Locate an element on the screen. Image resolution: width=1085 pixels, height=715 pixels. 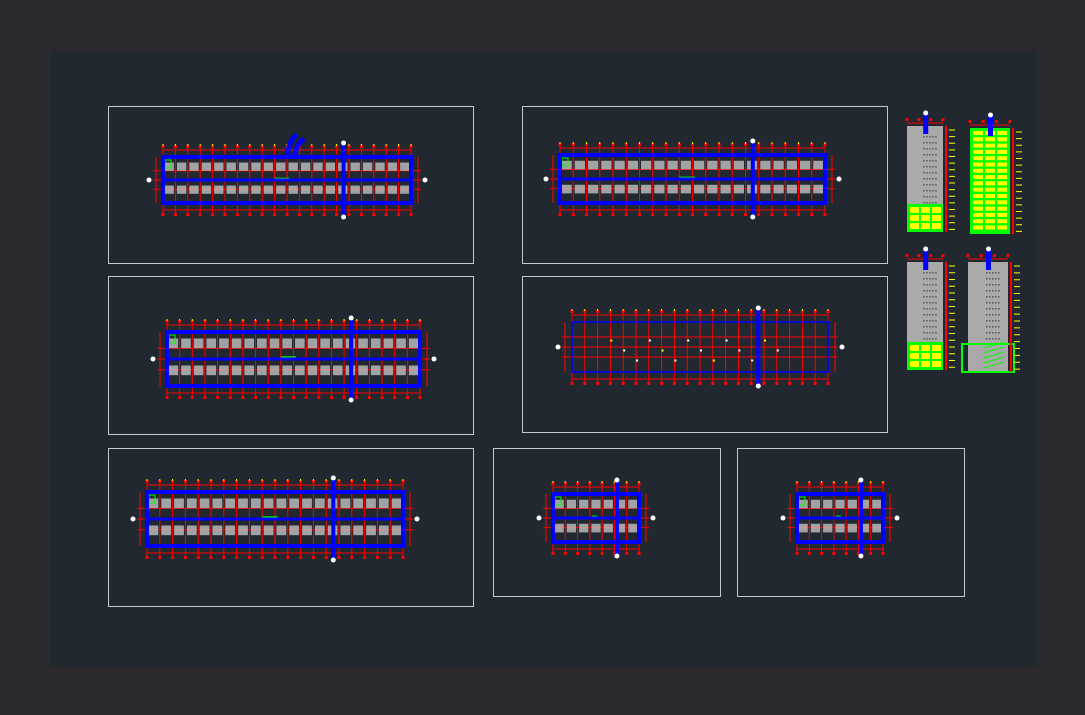
entrance-wall is located at coordinates (351, 359).